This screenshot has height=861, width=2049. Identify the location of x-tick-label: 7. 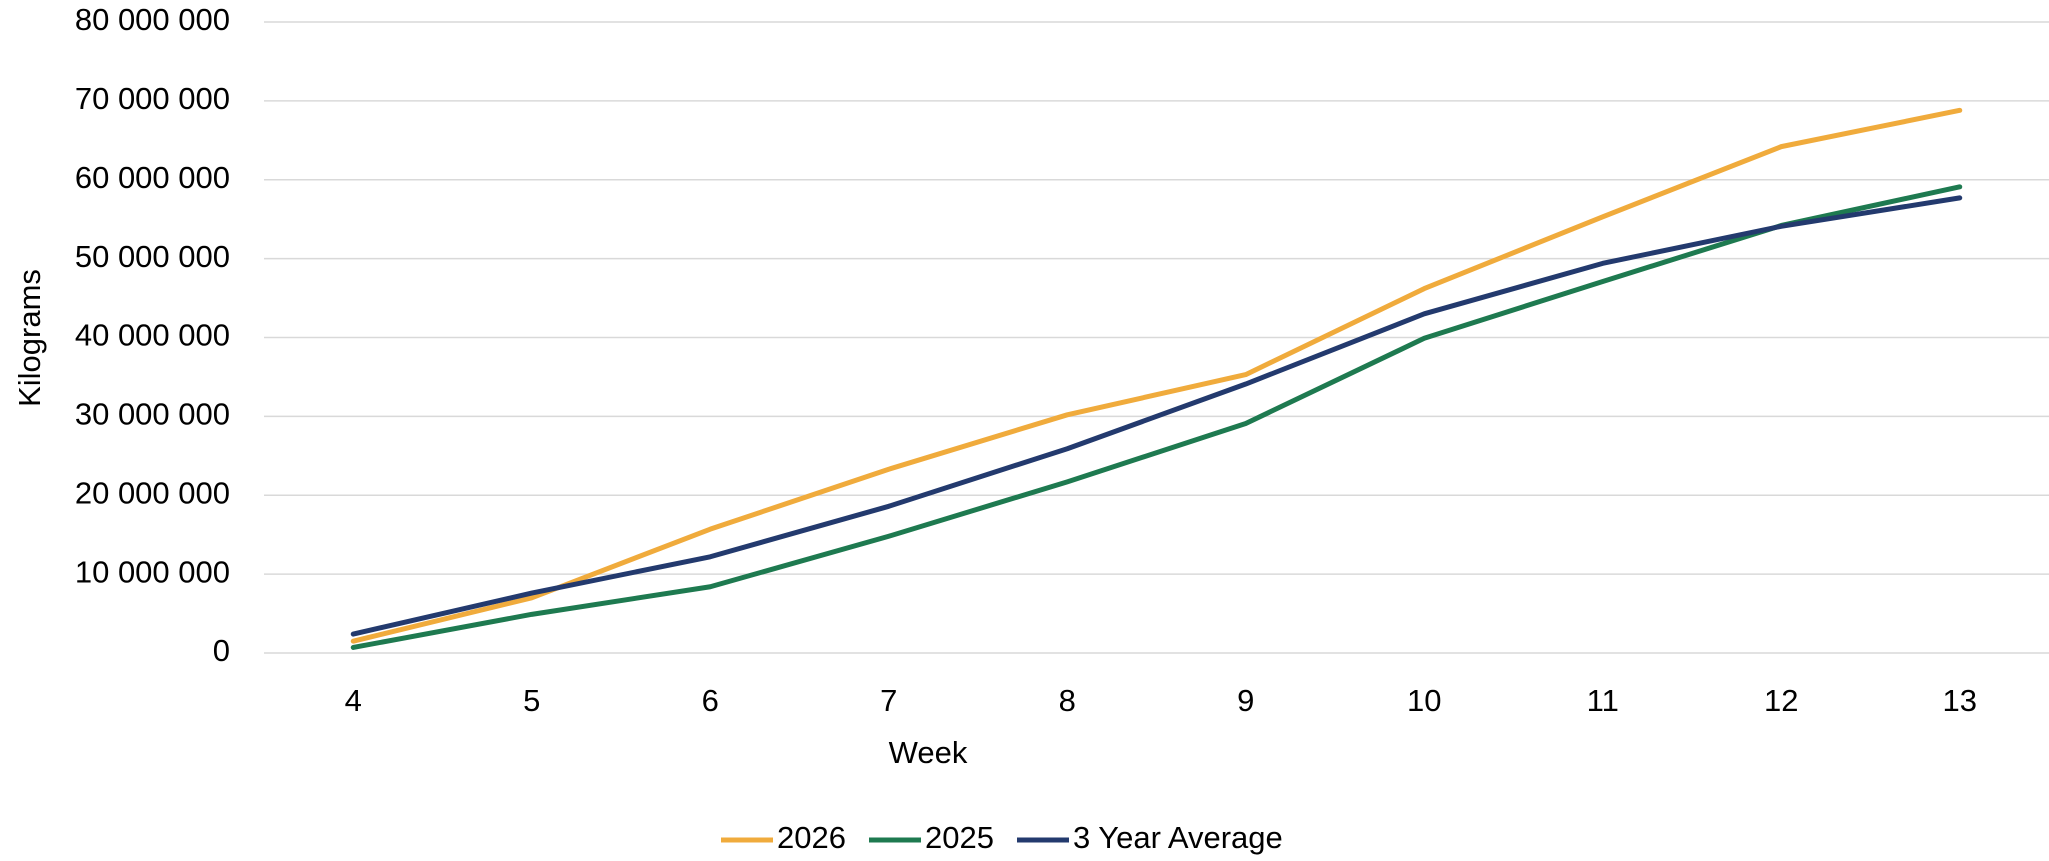
(888, 700).